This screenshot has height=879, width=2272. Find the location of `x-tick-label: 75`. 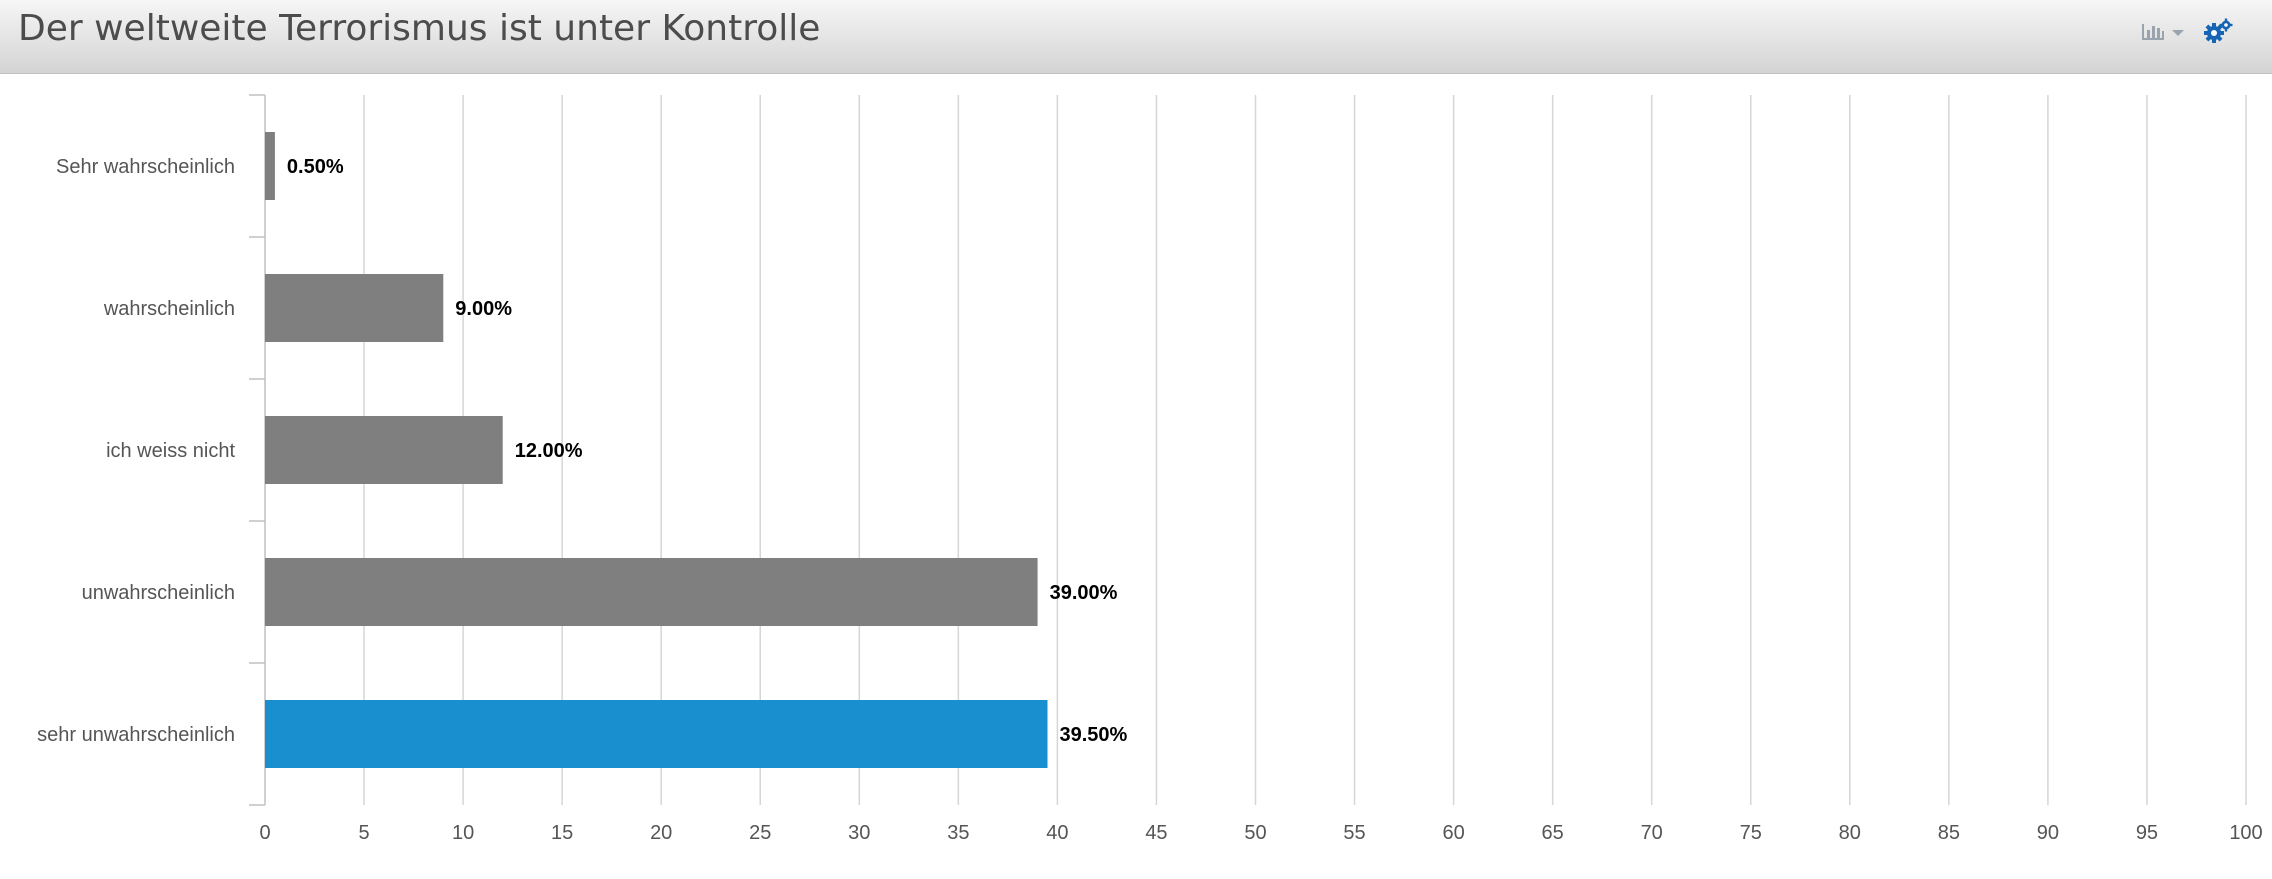

x-tick-label: 75 is located at coordinates (1751, 833).